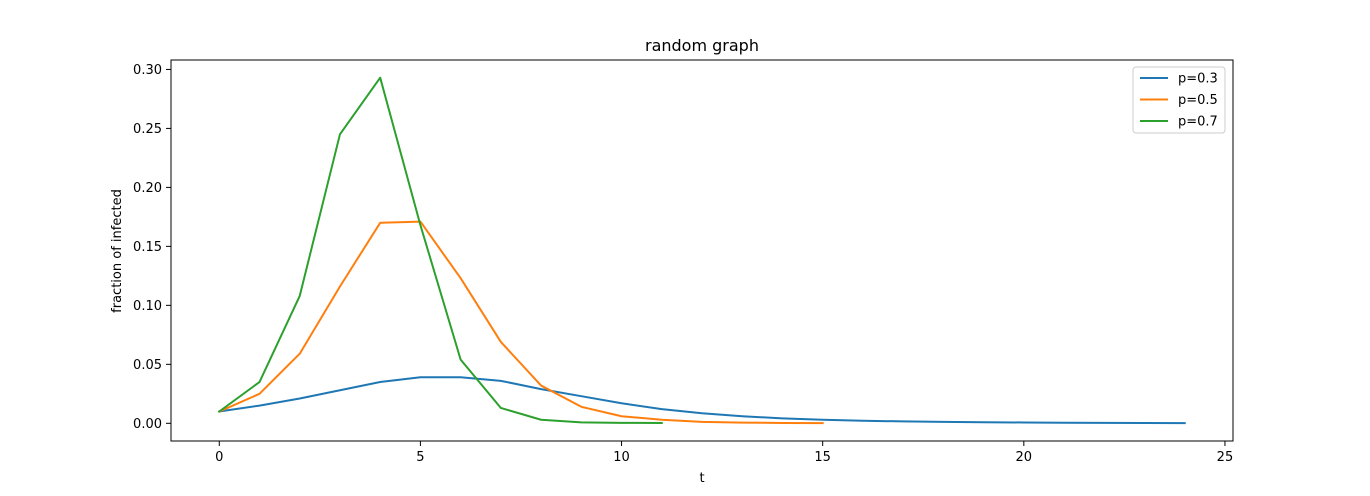 This screenshot has height=496, width=1370. Describe the element at coordinates (702, 45) in the screenshot. I see `chart-title: random graph` at that location.